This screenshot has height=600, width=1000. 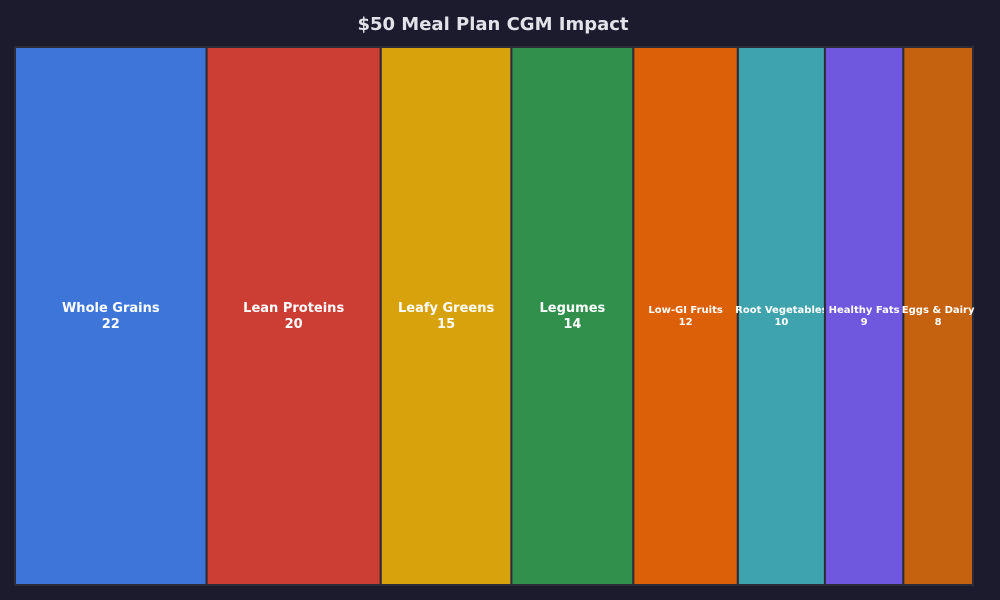 I want to click on chart-title: $50 Meal Plan CGM Impact, so click(x=492, y=24).